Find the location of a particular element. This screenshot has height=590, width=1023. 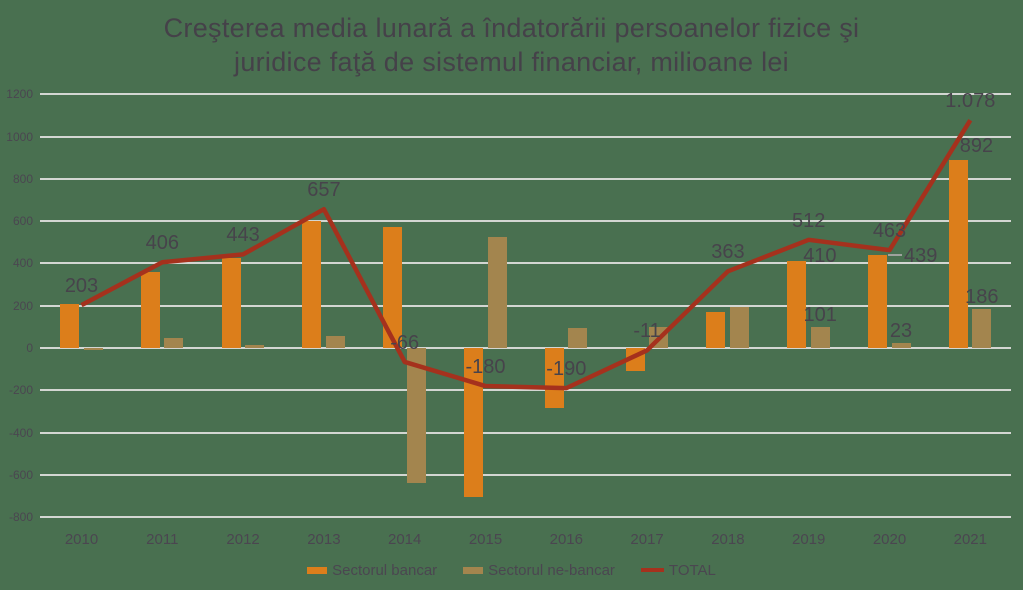

x-tick-label: 2016 is located at coordinates (566, 539).